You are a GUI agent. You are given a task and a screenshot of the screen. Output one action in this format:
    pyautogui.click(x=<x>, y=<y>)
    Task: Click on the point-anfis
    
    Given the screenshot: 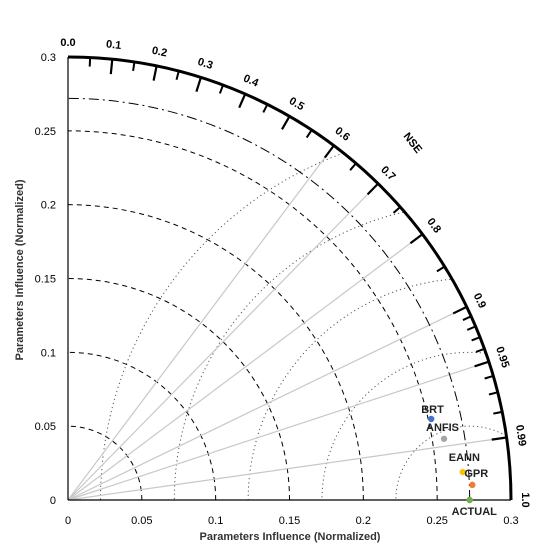 What is the action you would take?
    pyautogui.click(x=444, y=438)
    